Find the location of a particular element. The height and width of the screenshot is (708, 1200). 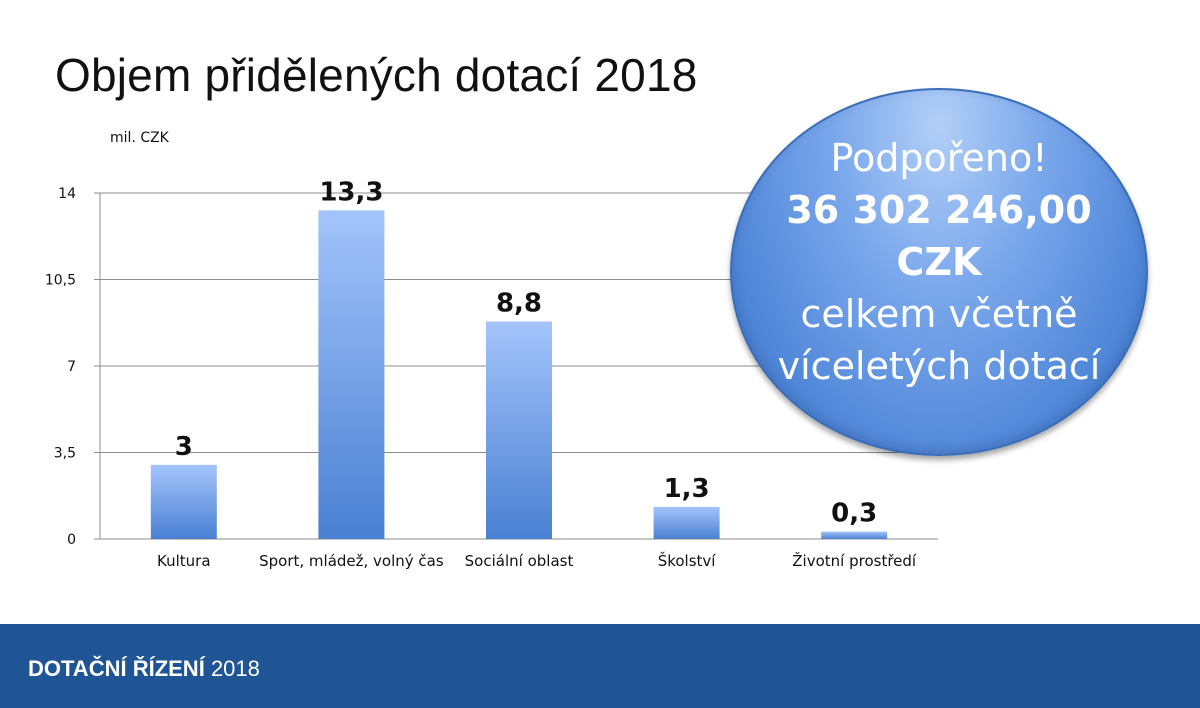

callout-note-1: celkem včetně is located at coordinates (939, 314).